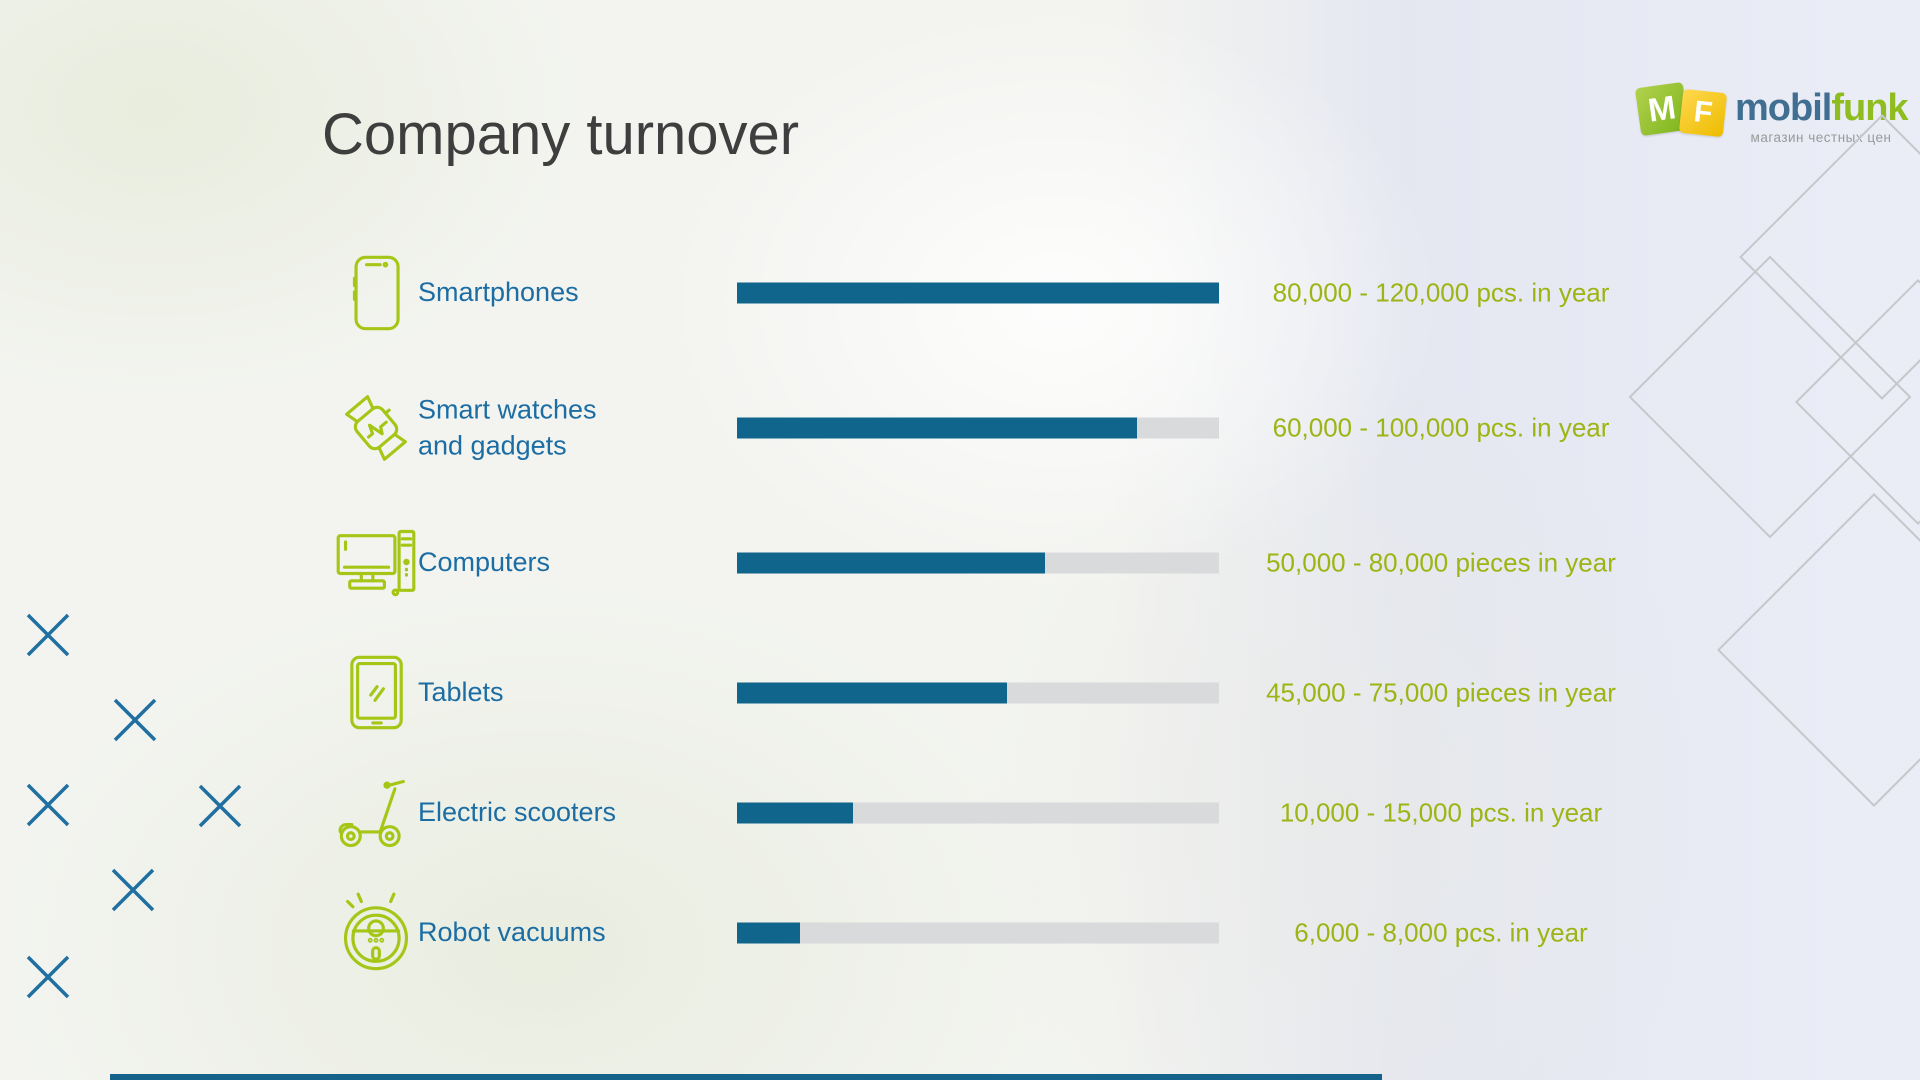 This screenshot has height=1080, width=1920. Describe the element at coordinates (561, 134) in the screenshot. I see `page-title: Company turnover` at that location.